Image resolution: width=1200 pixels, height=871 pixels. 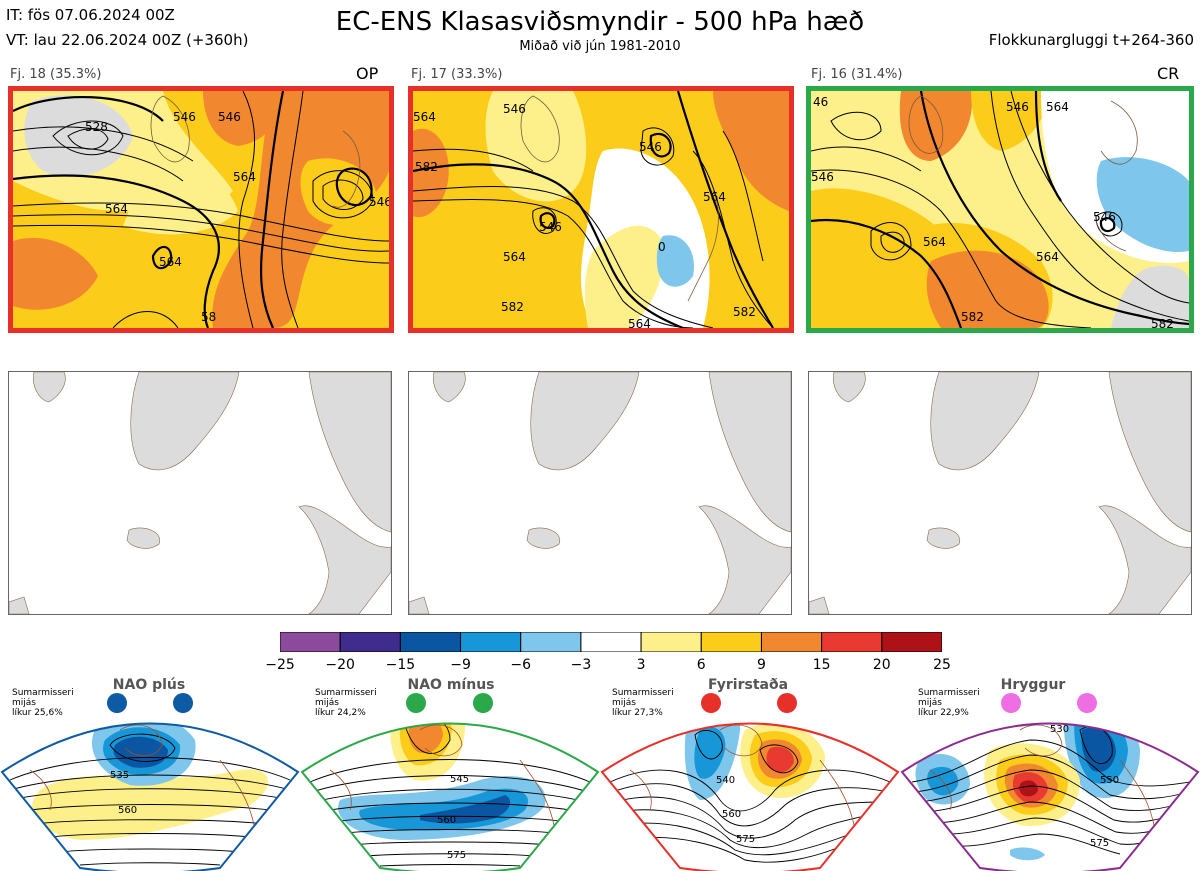 I want to click on cluster-2-label: Fj. 17 (33.3%), so click(x=457, y=74).